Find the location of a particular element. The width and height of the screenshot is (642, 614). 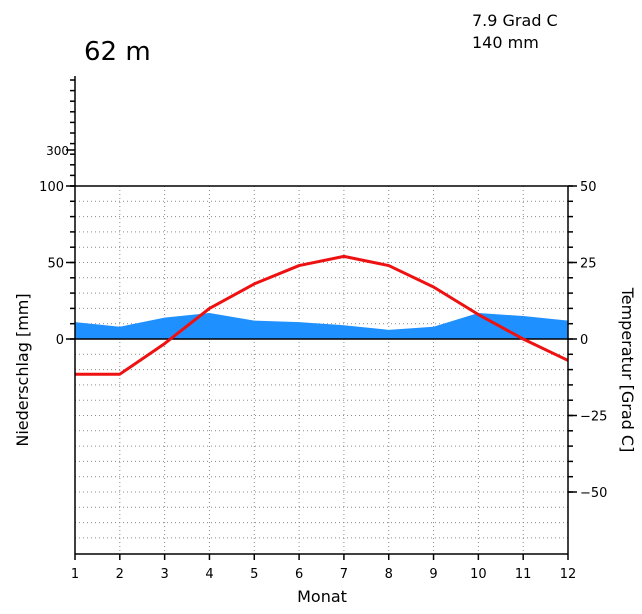

annual-precipitation-label: 140 mm is located at coordinates (505, 42).